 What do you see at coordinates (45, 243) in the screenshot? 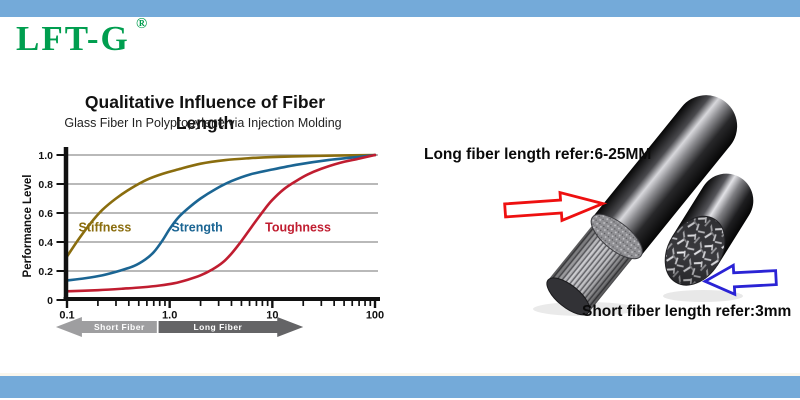
I see `y-tick-label: 0.4` at bounding box center [45, 243].